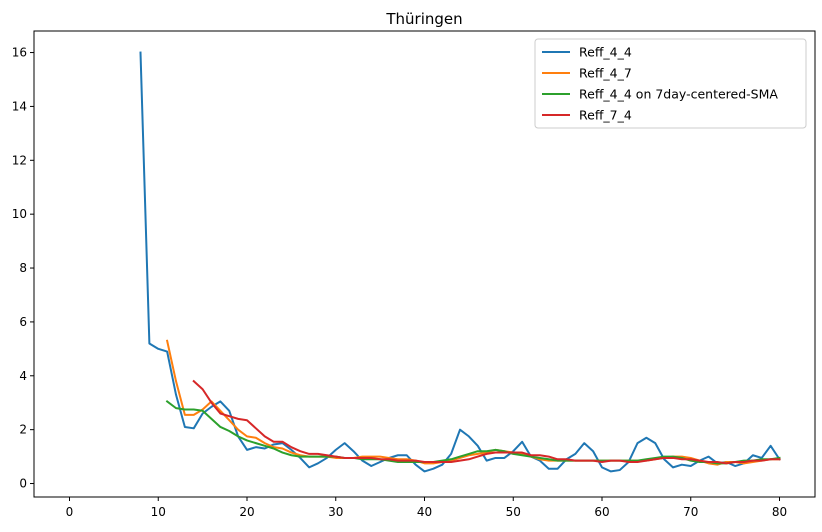 The width and height of the screenshot is (822, 532). Describe the element at coordinates (605, 115) in the screenshot. I see `legend-label-4: Reff_7_4` at that location.